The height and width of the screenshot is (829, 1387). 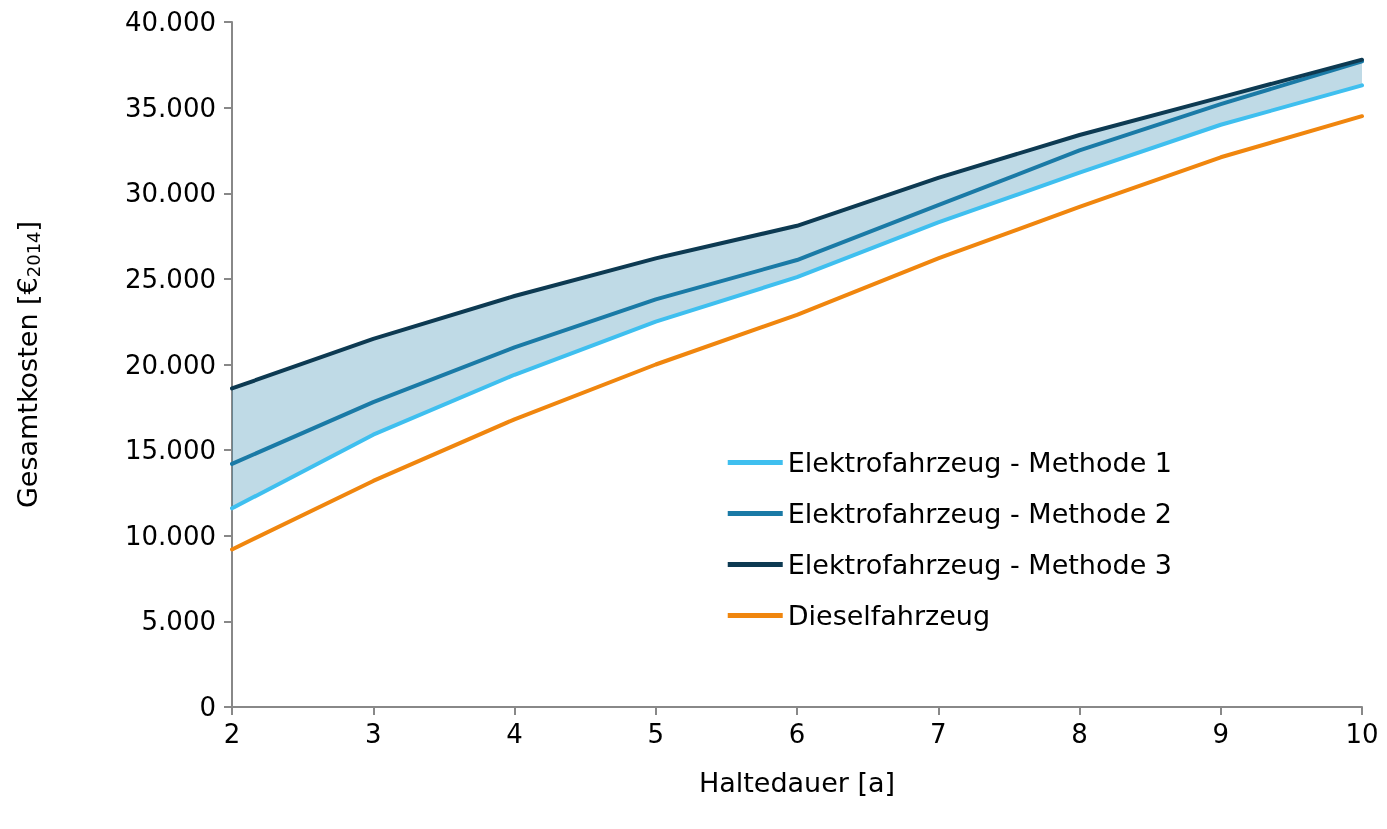 I want to click on x-tick-label: 5, so click(x=656, y=734).